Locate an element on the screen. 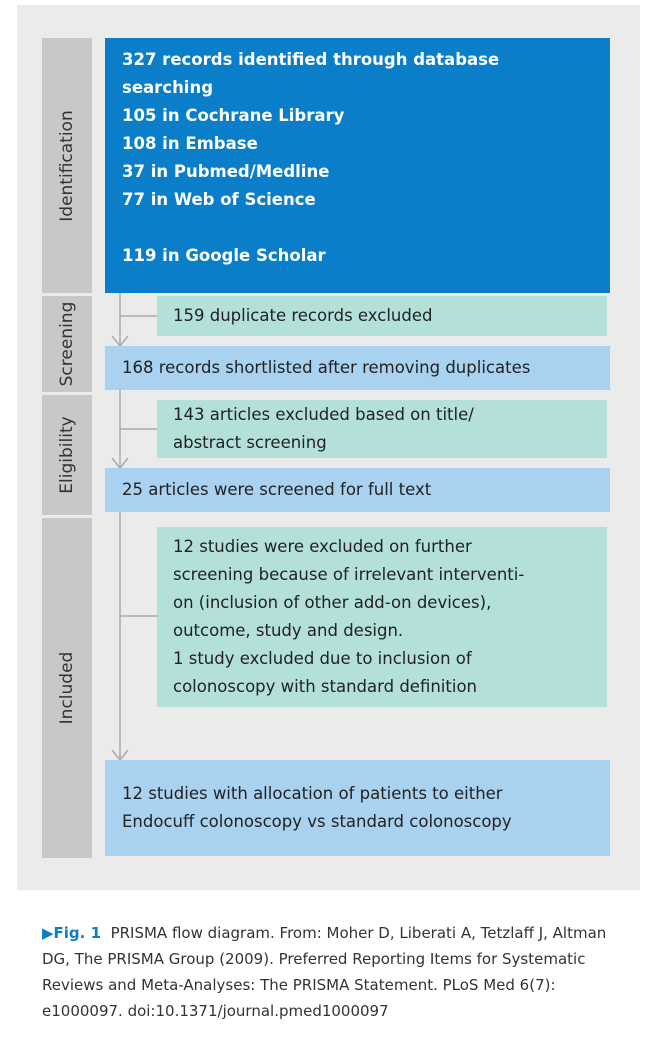 The image size is (657, 1059). caption-label: Fig. 1 is located at coordinates (77, 933).